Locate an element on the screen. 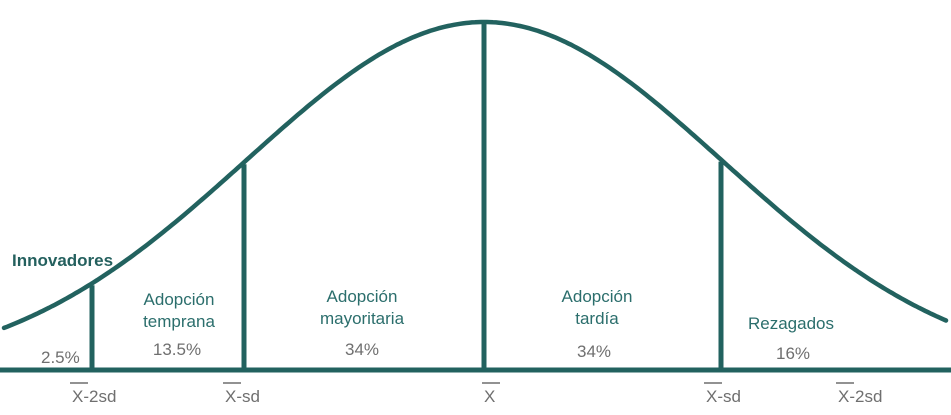 Image resolution: width=951 pixels, height=415 pixels. segment-name: Innovadores is located at coordinates (62, 260).